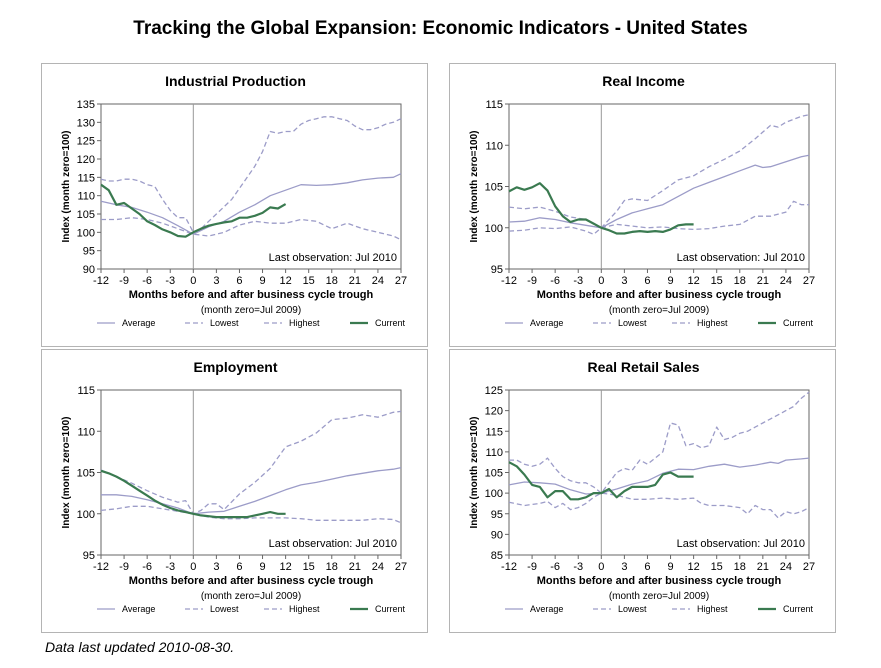 The height and width of the screenshot is (668, 881). I want to click on series-line-average, so click(659, 191).